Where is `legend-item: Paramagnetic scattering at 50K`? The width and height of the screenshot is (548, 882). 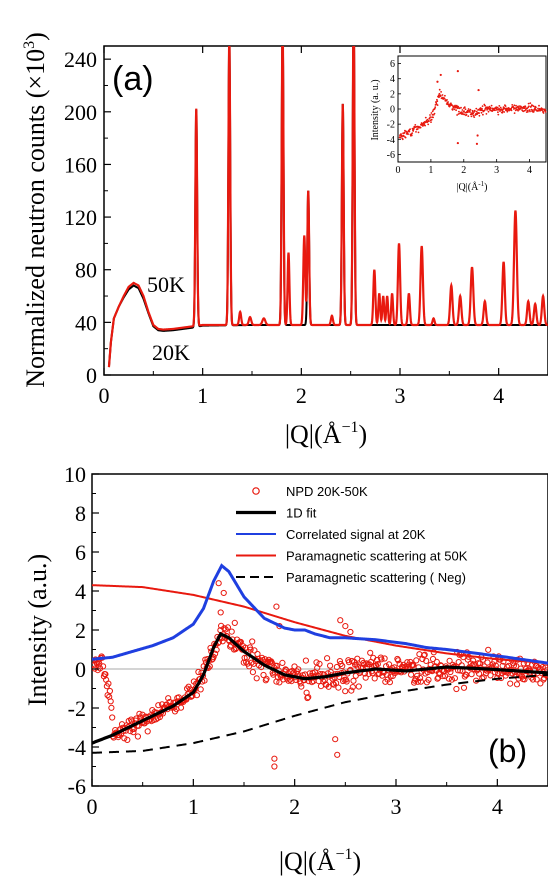 legend-item: Paramagnetic scattering at 50K is located at coordinates (352, 556).